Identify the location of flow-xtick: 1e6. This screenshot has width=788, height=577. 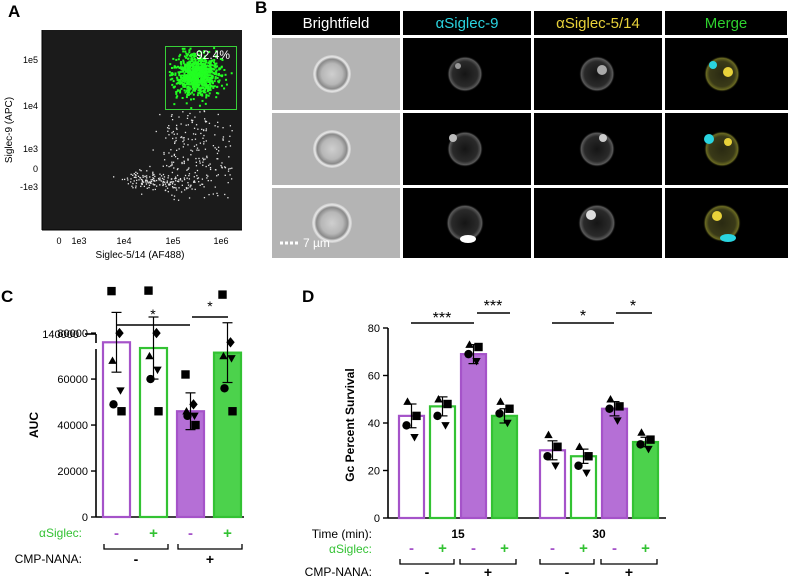
(220, 241).